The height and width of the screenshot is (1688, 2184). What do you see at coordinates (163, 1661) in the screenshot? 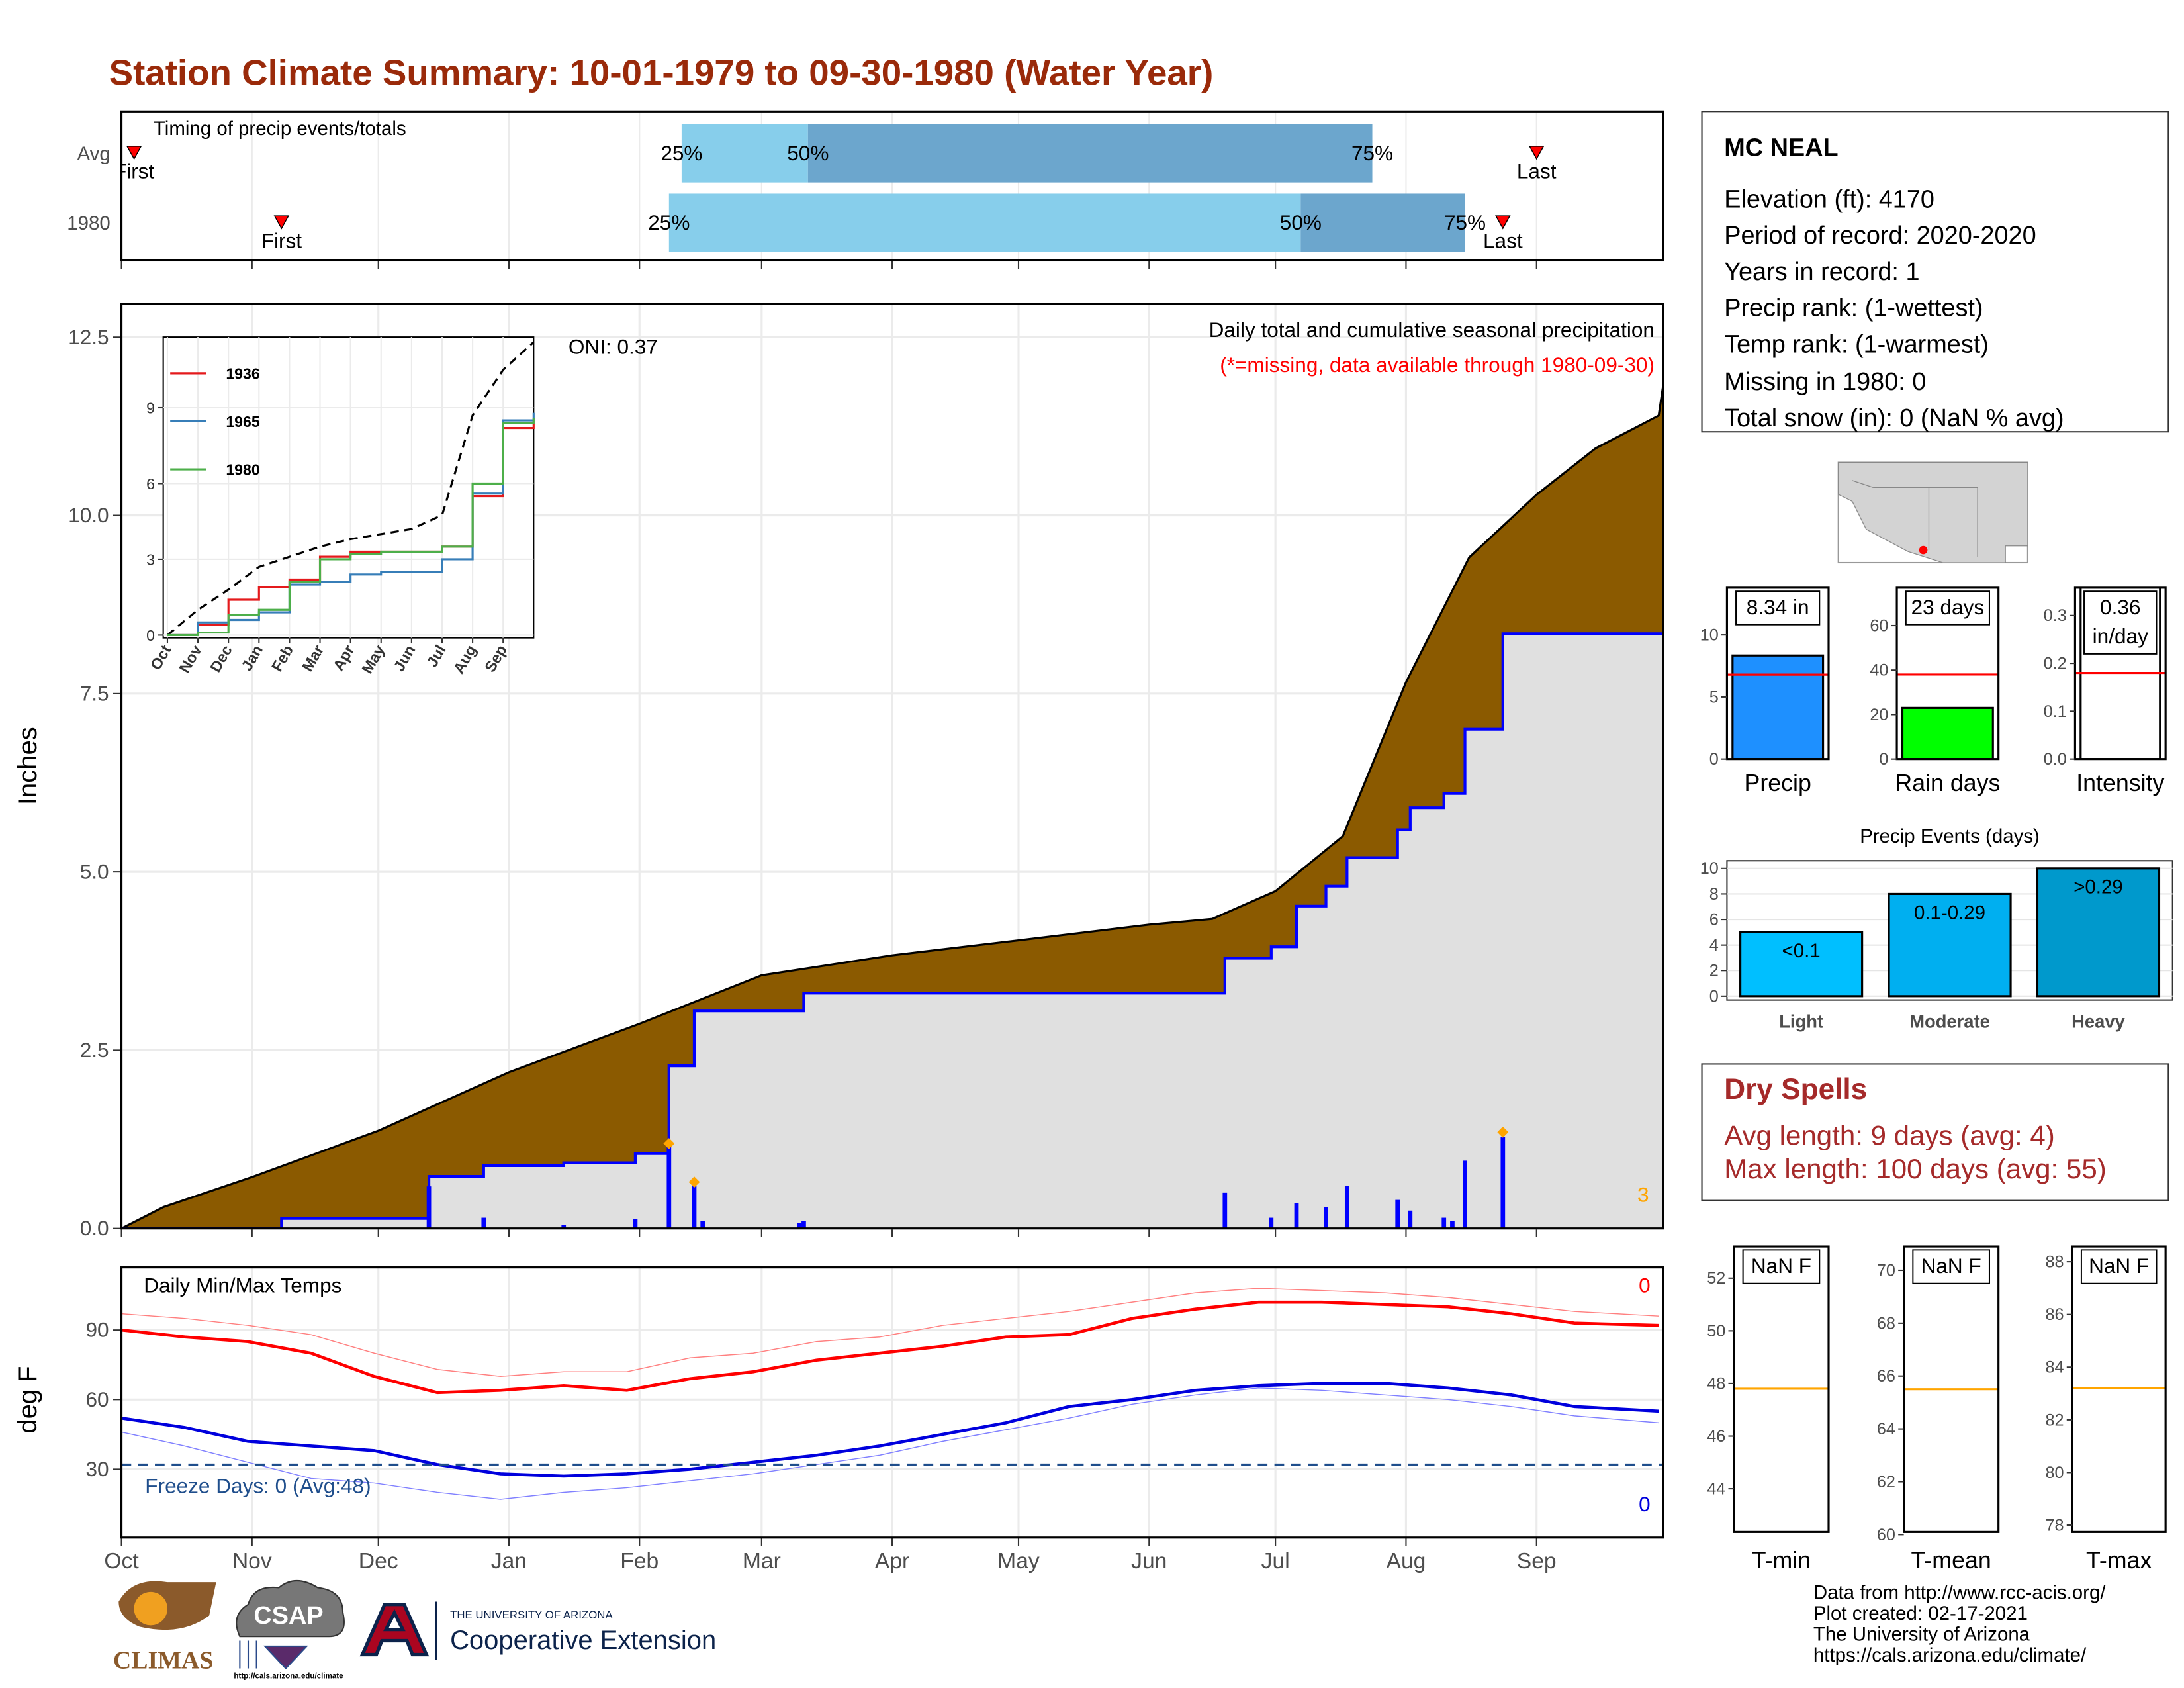
I see `climas-logo: CLIMAS` at bounding box center [163, 1661].